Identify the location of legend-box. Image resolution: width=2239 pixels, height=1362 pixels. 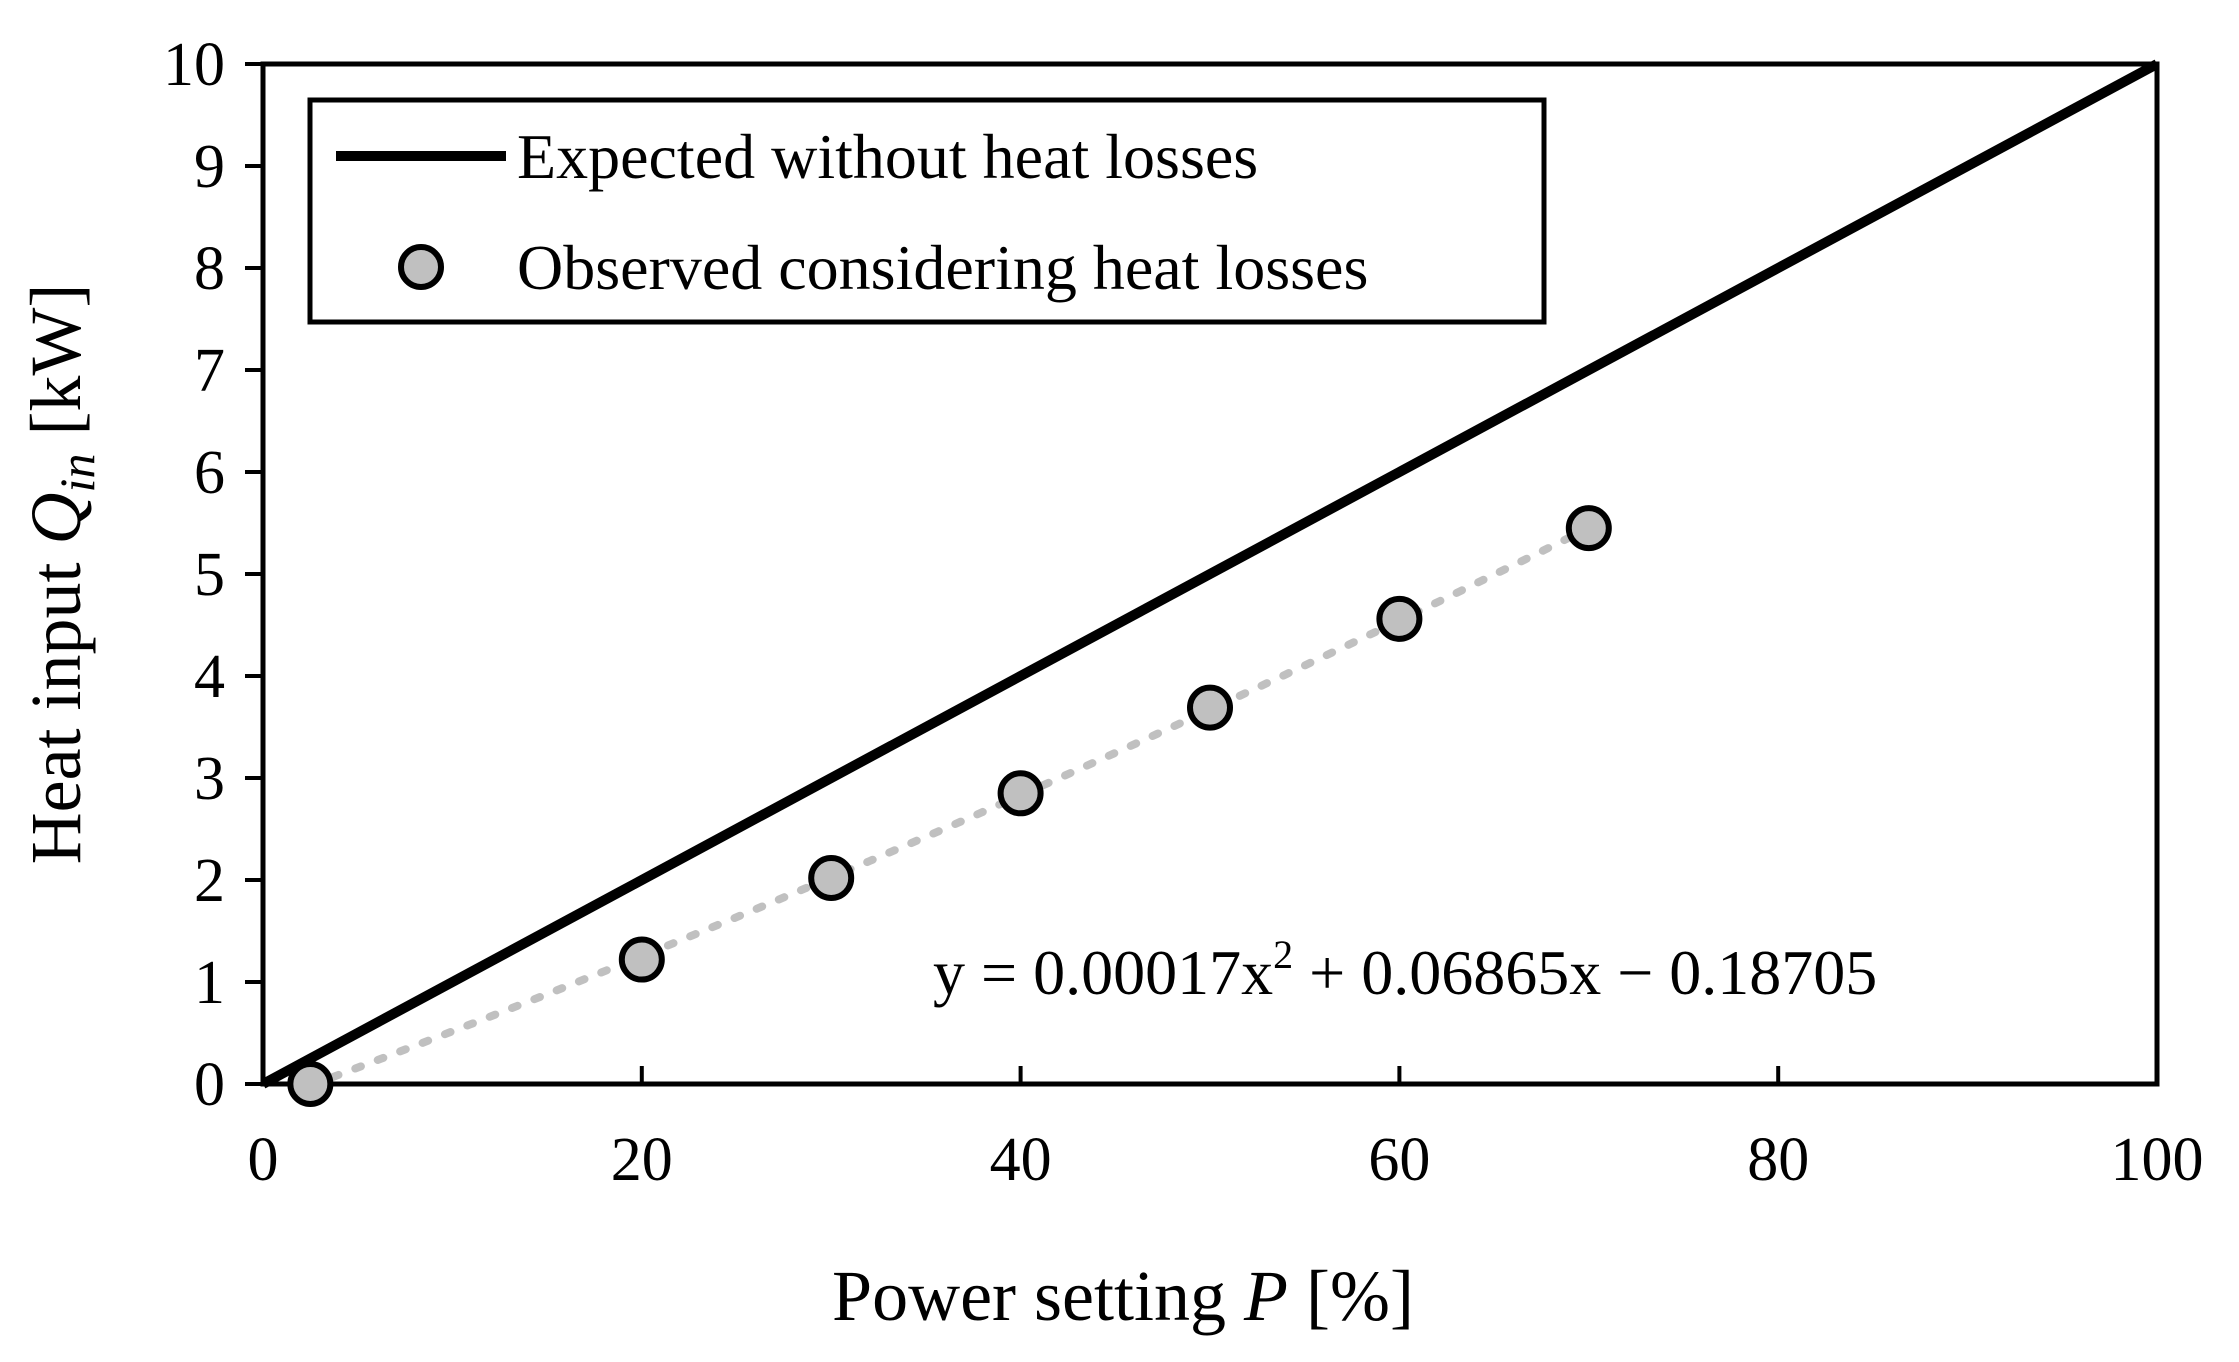
(927, 211).